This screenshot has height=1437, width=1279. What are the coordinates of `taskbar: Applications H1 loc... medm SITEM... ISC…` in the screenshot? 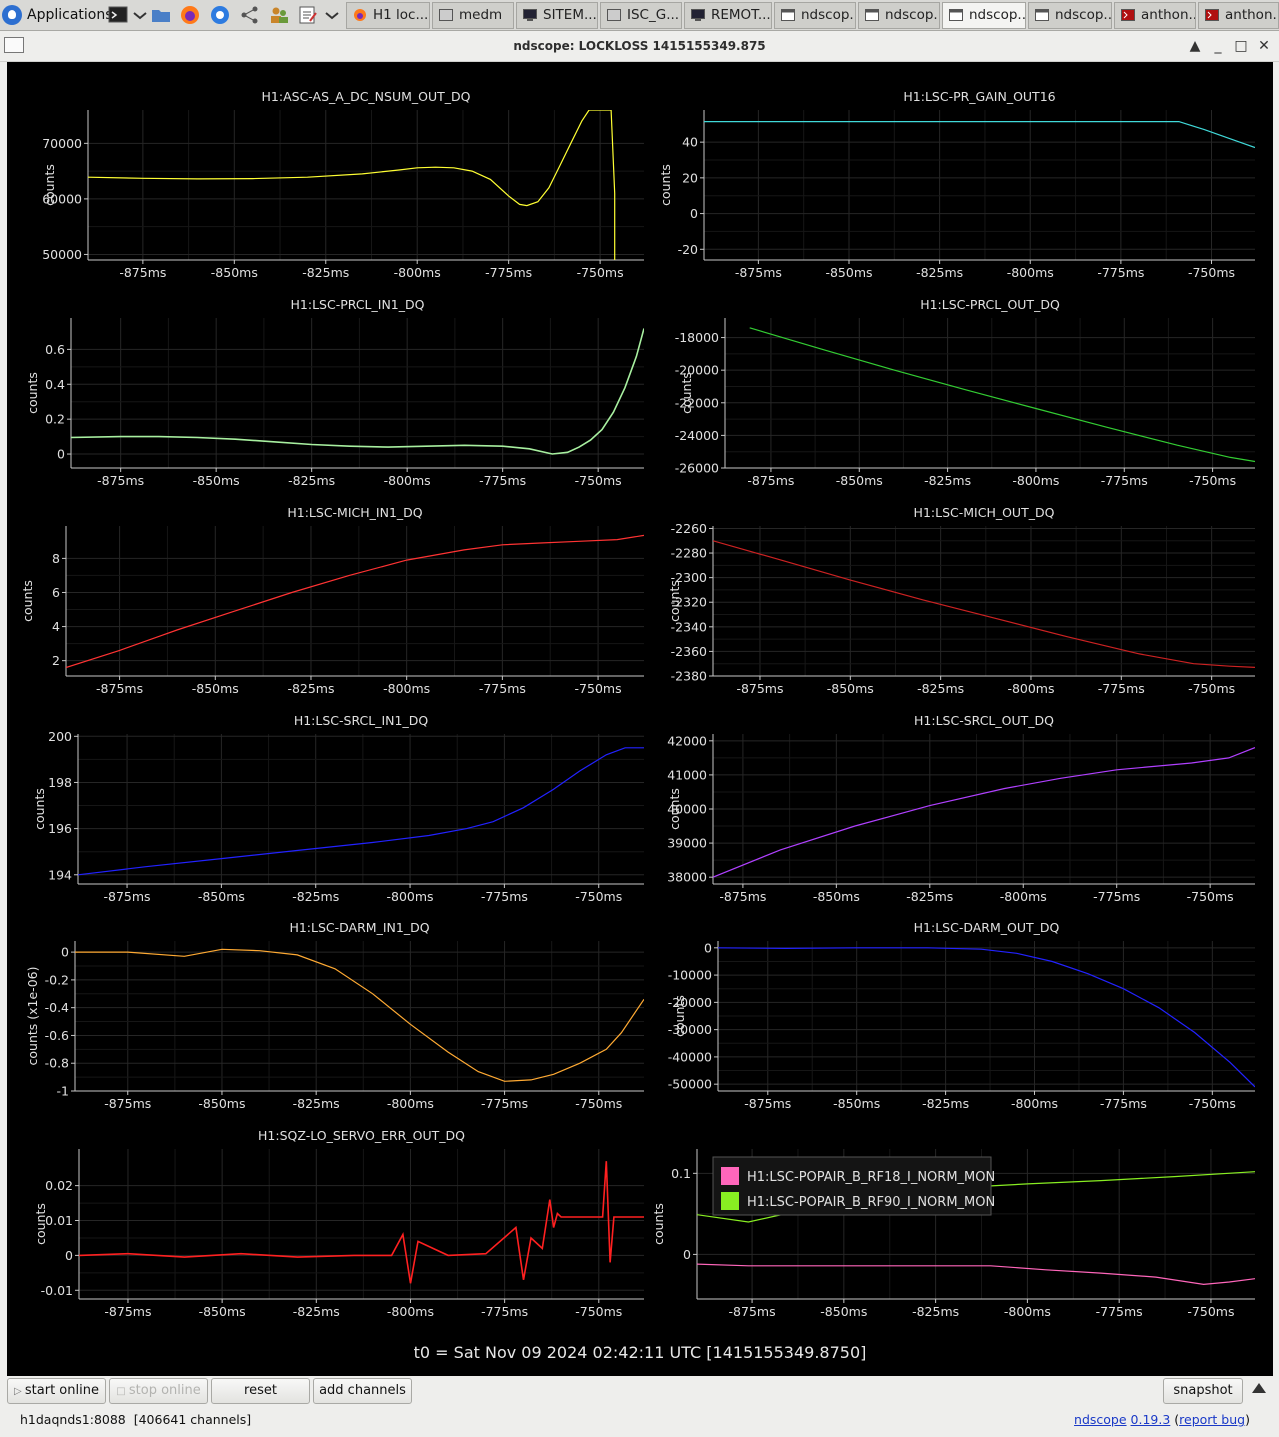 It's located at (639, 15).